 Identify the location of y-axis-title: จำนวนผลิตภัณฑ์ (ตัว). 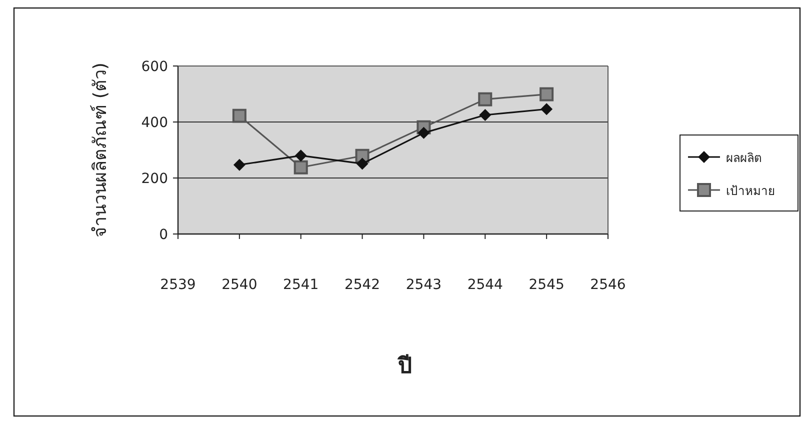
(100, 150).